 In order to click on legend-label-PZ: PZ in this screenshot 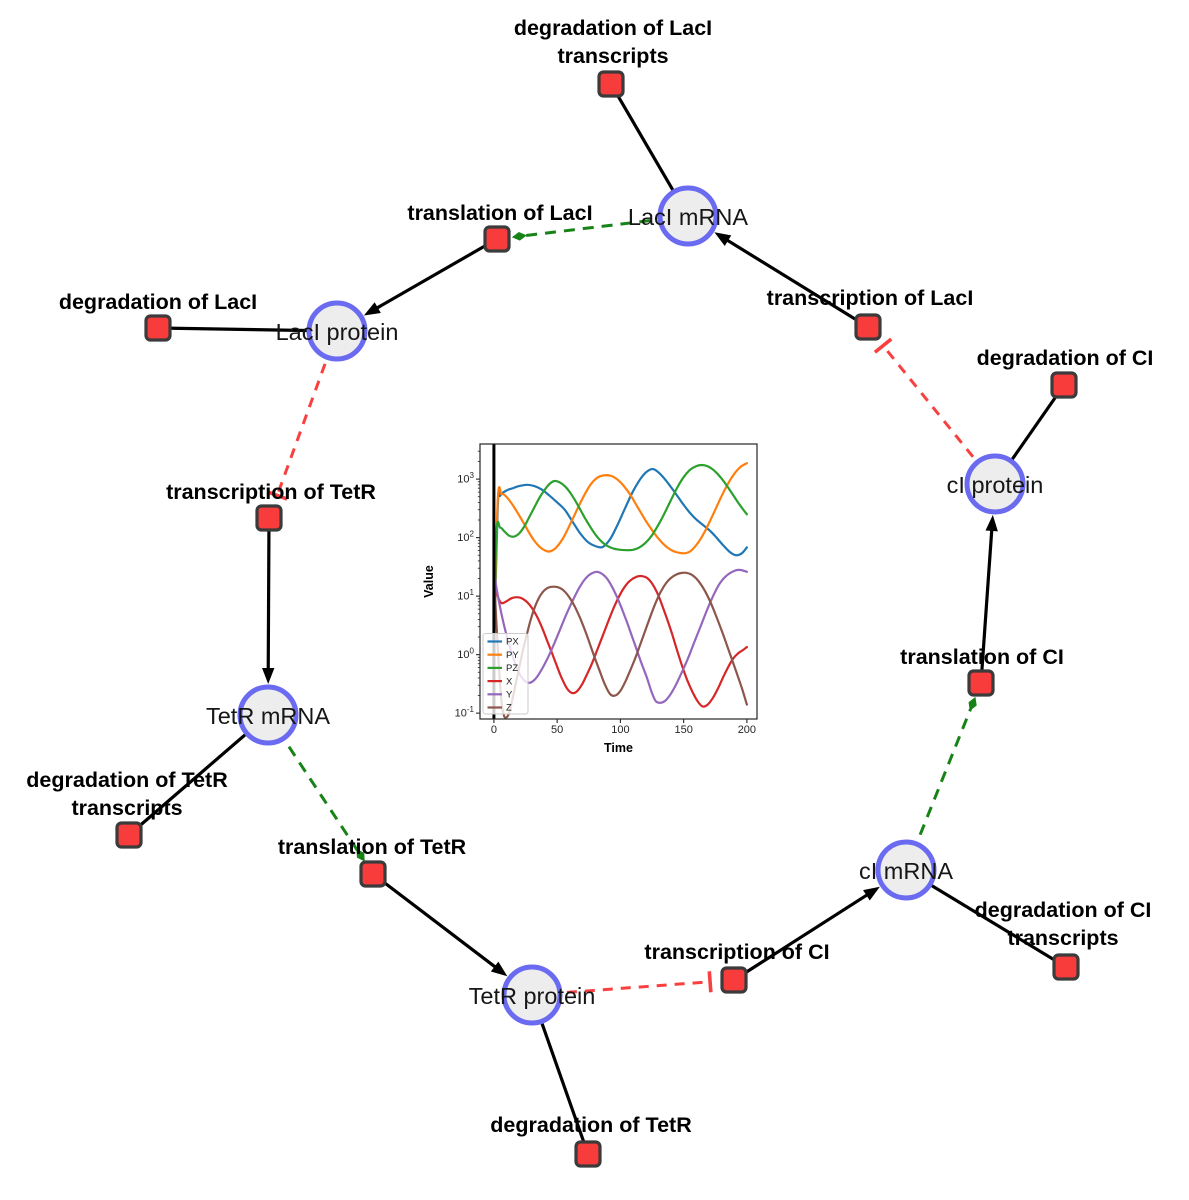, I will do `click(512, 668)`.